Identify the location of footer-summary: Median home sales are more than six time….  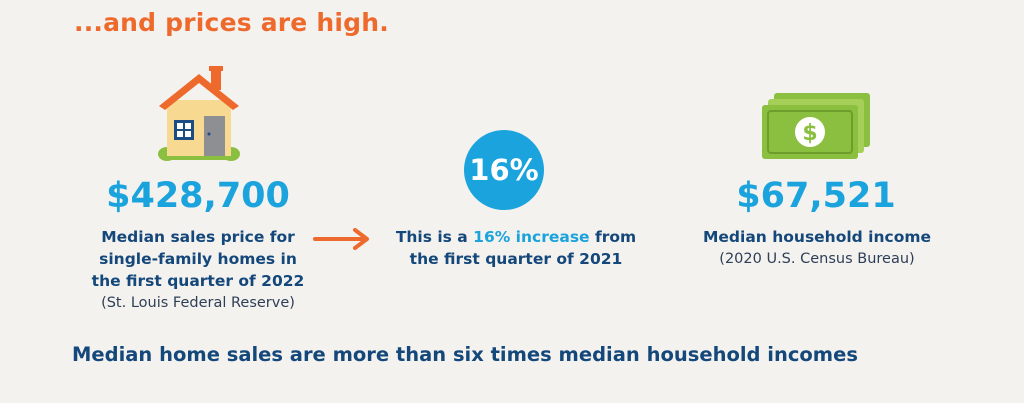
(465, 354).